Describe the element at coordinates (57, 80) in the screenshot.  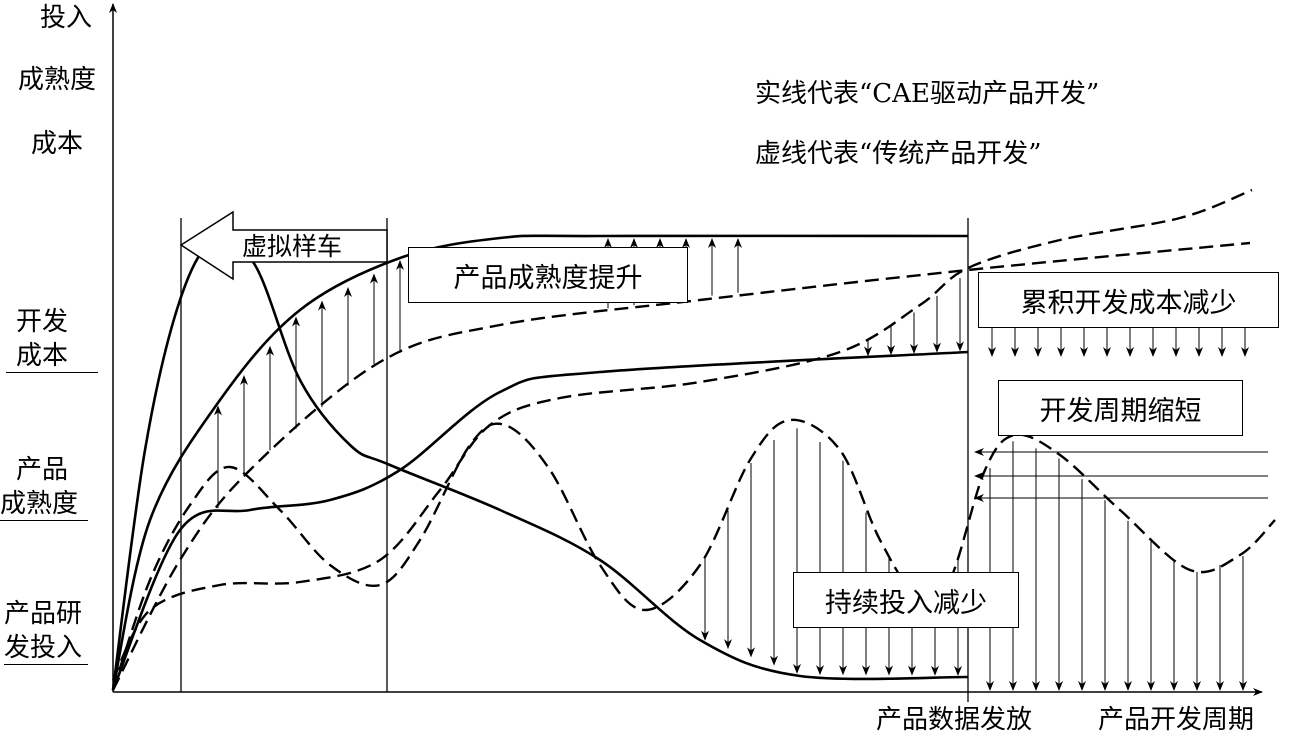
I see `y-axis-label-maturity: 成熟度` at that location.